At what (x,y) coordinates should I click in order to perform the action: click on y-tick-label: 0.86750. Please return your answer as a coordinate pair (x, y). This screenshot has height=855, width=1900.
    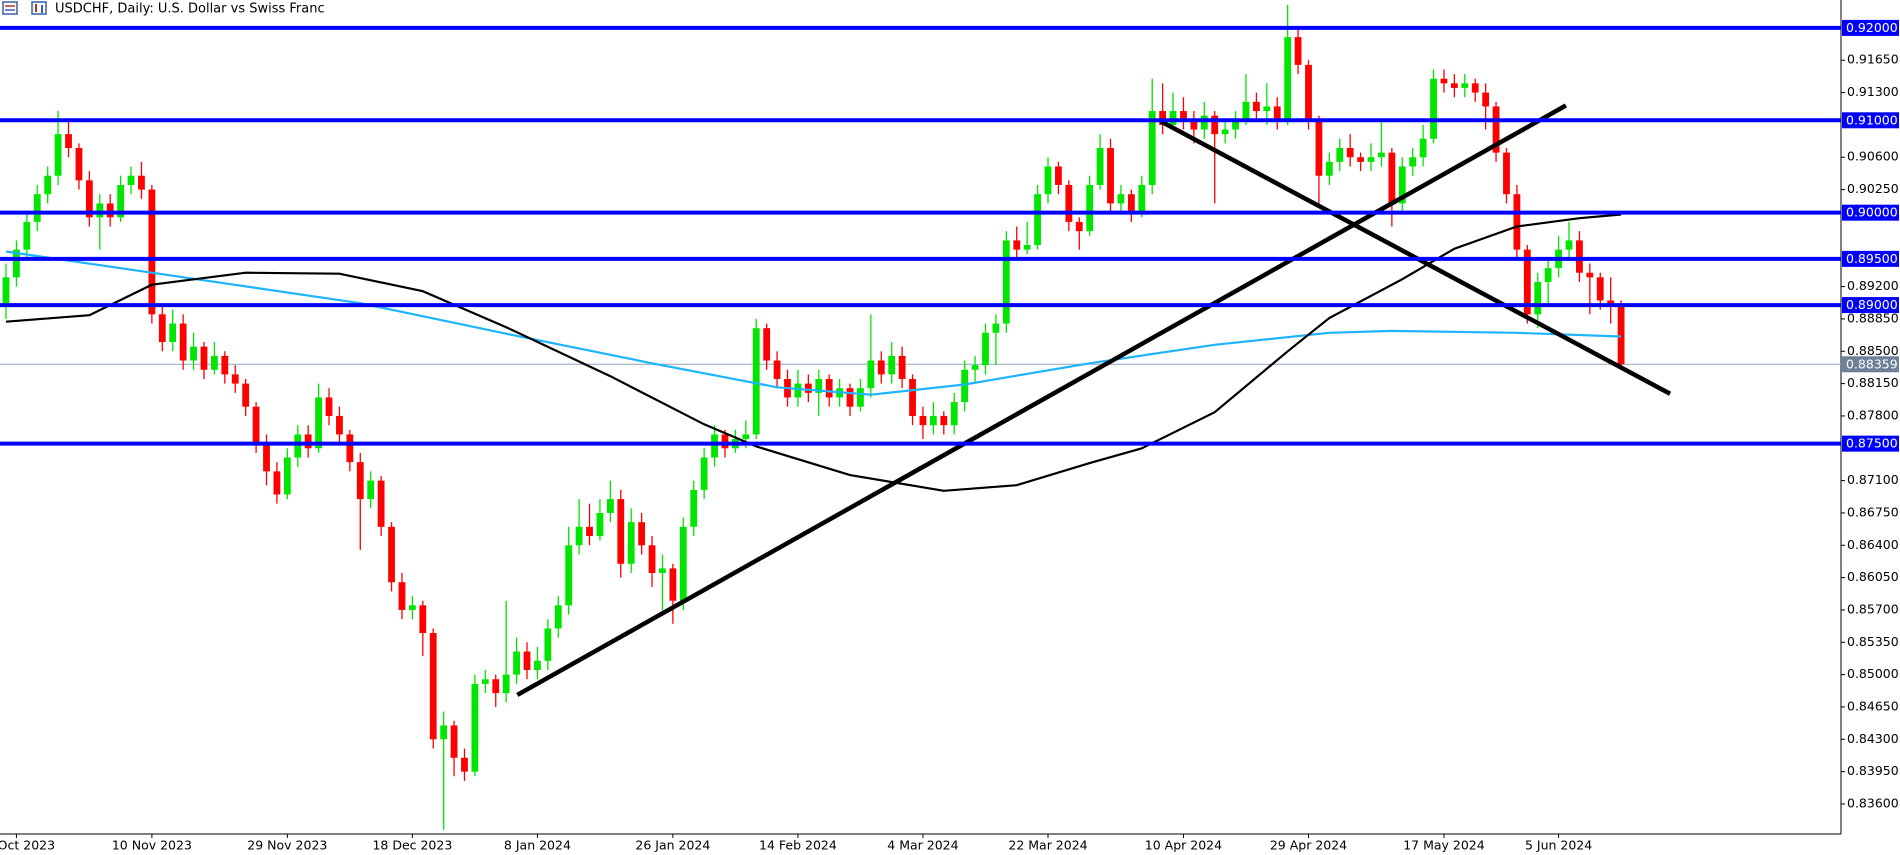
    Looking at the image, I should click on (1873, 511).